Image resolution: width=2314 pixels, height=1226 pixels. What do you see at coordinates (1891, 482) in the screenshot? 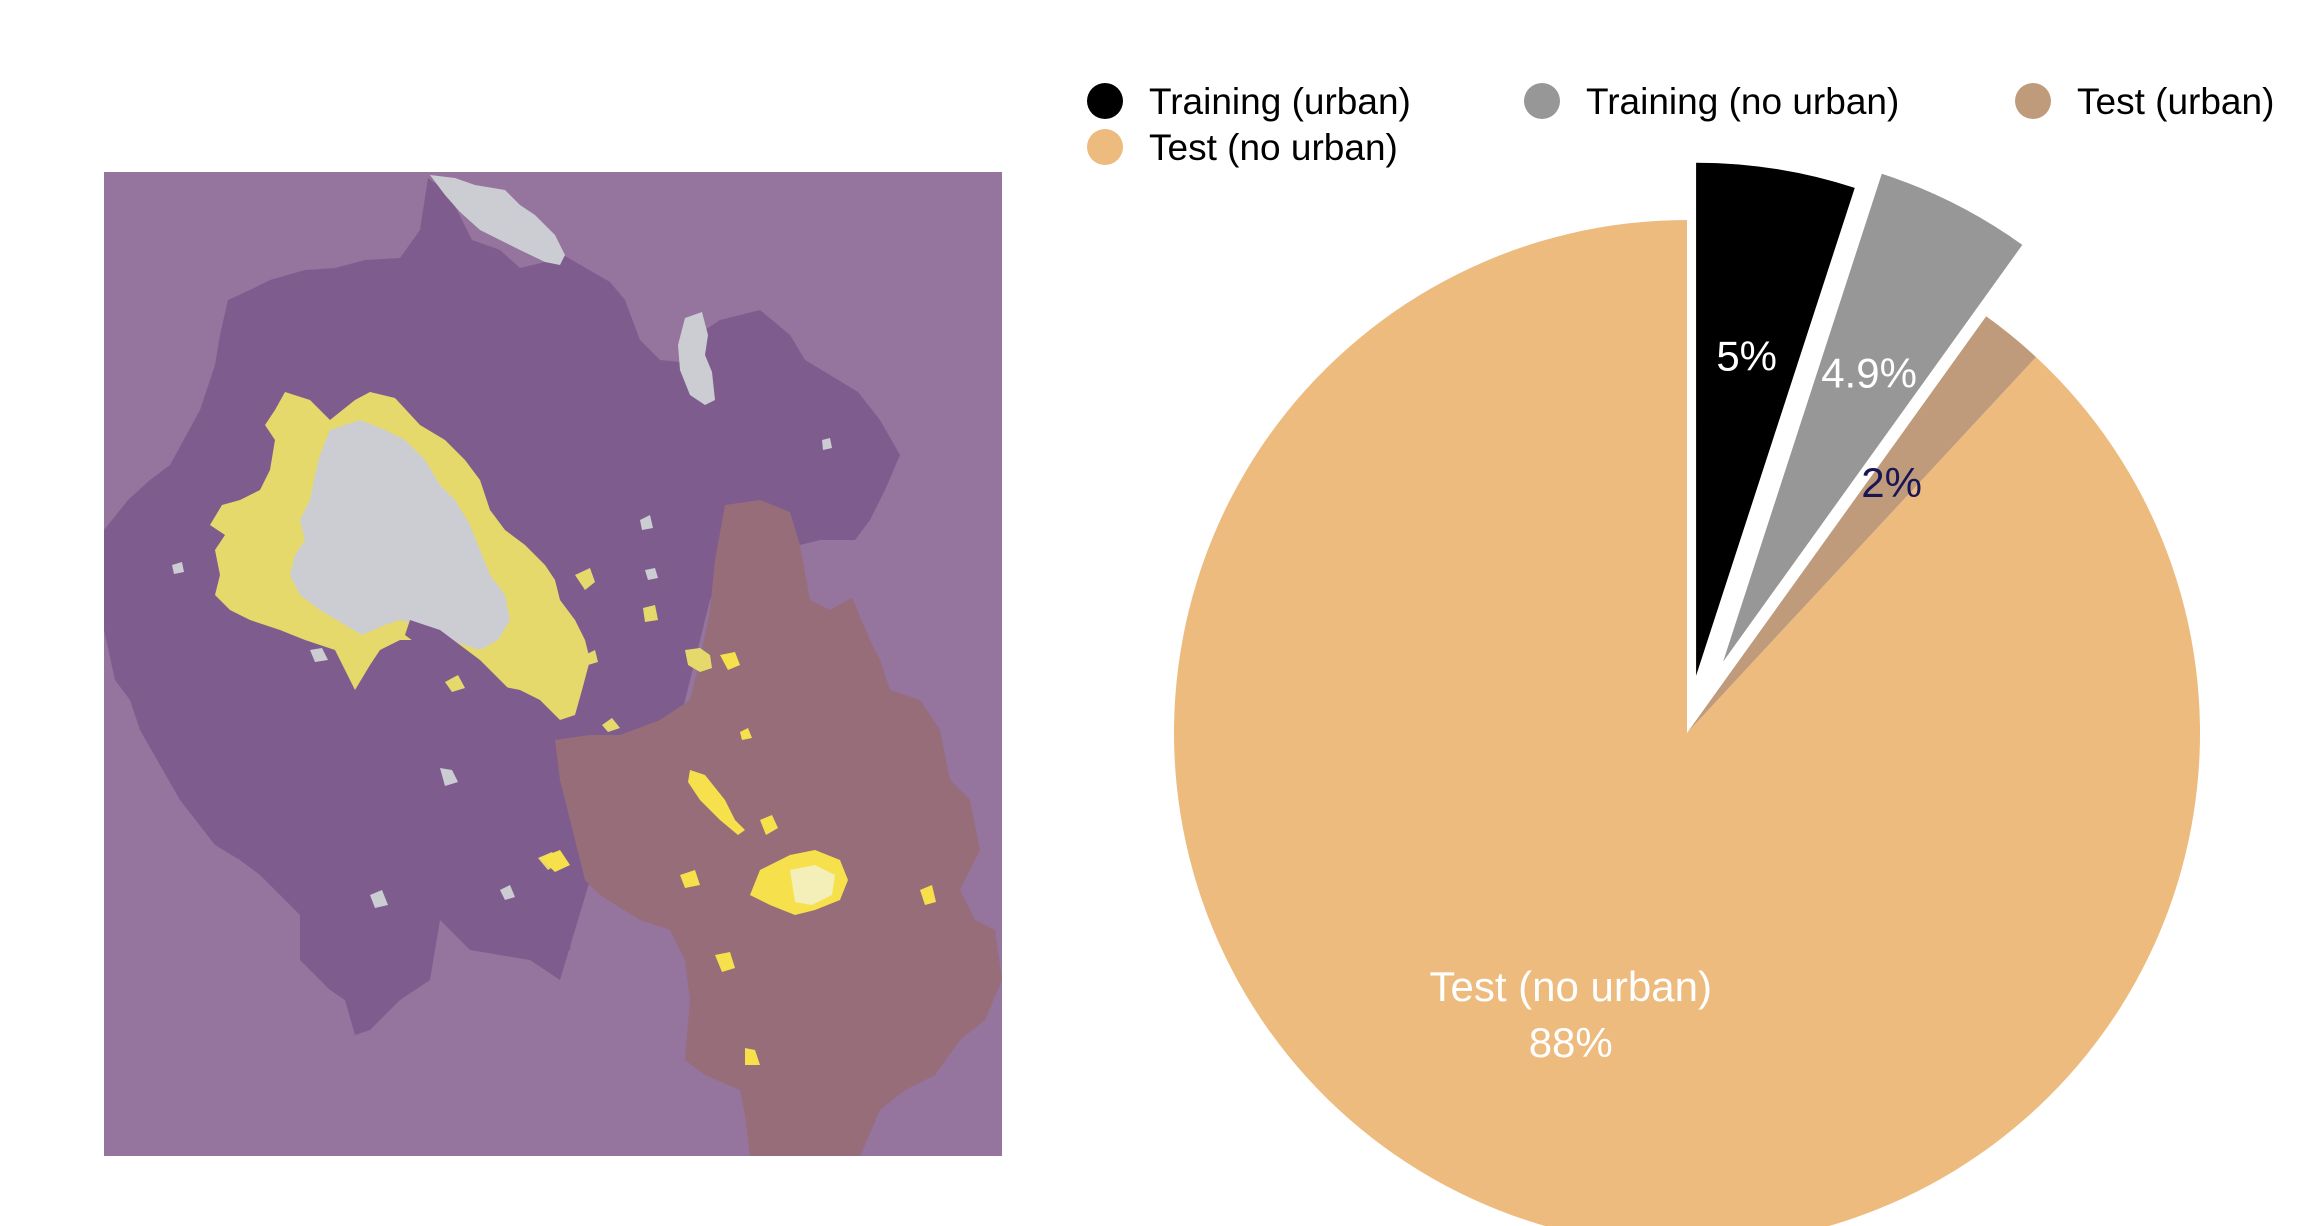
I see `pie-slice-label-test-urban: 2%` at bounding box center [1891, 482].